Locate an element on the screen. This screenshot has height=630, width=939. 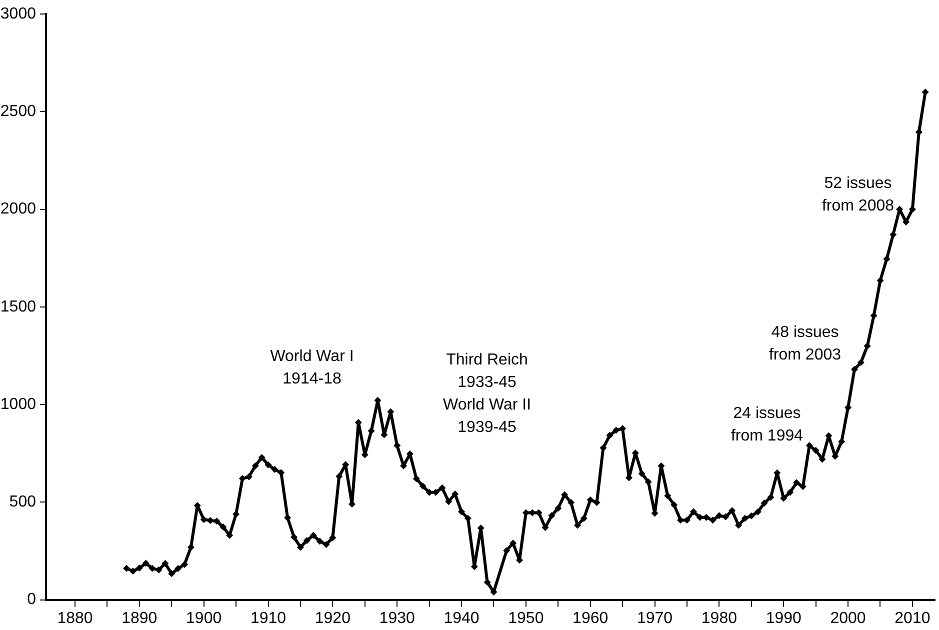
x-tick-label: 1890 is located at coordinates (140, 618).